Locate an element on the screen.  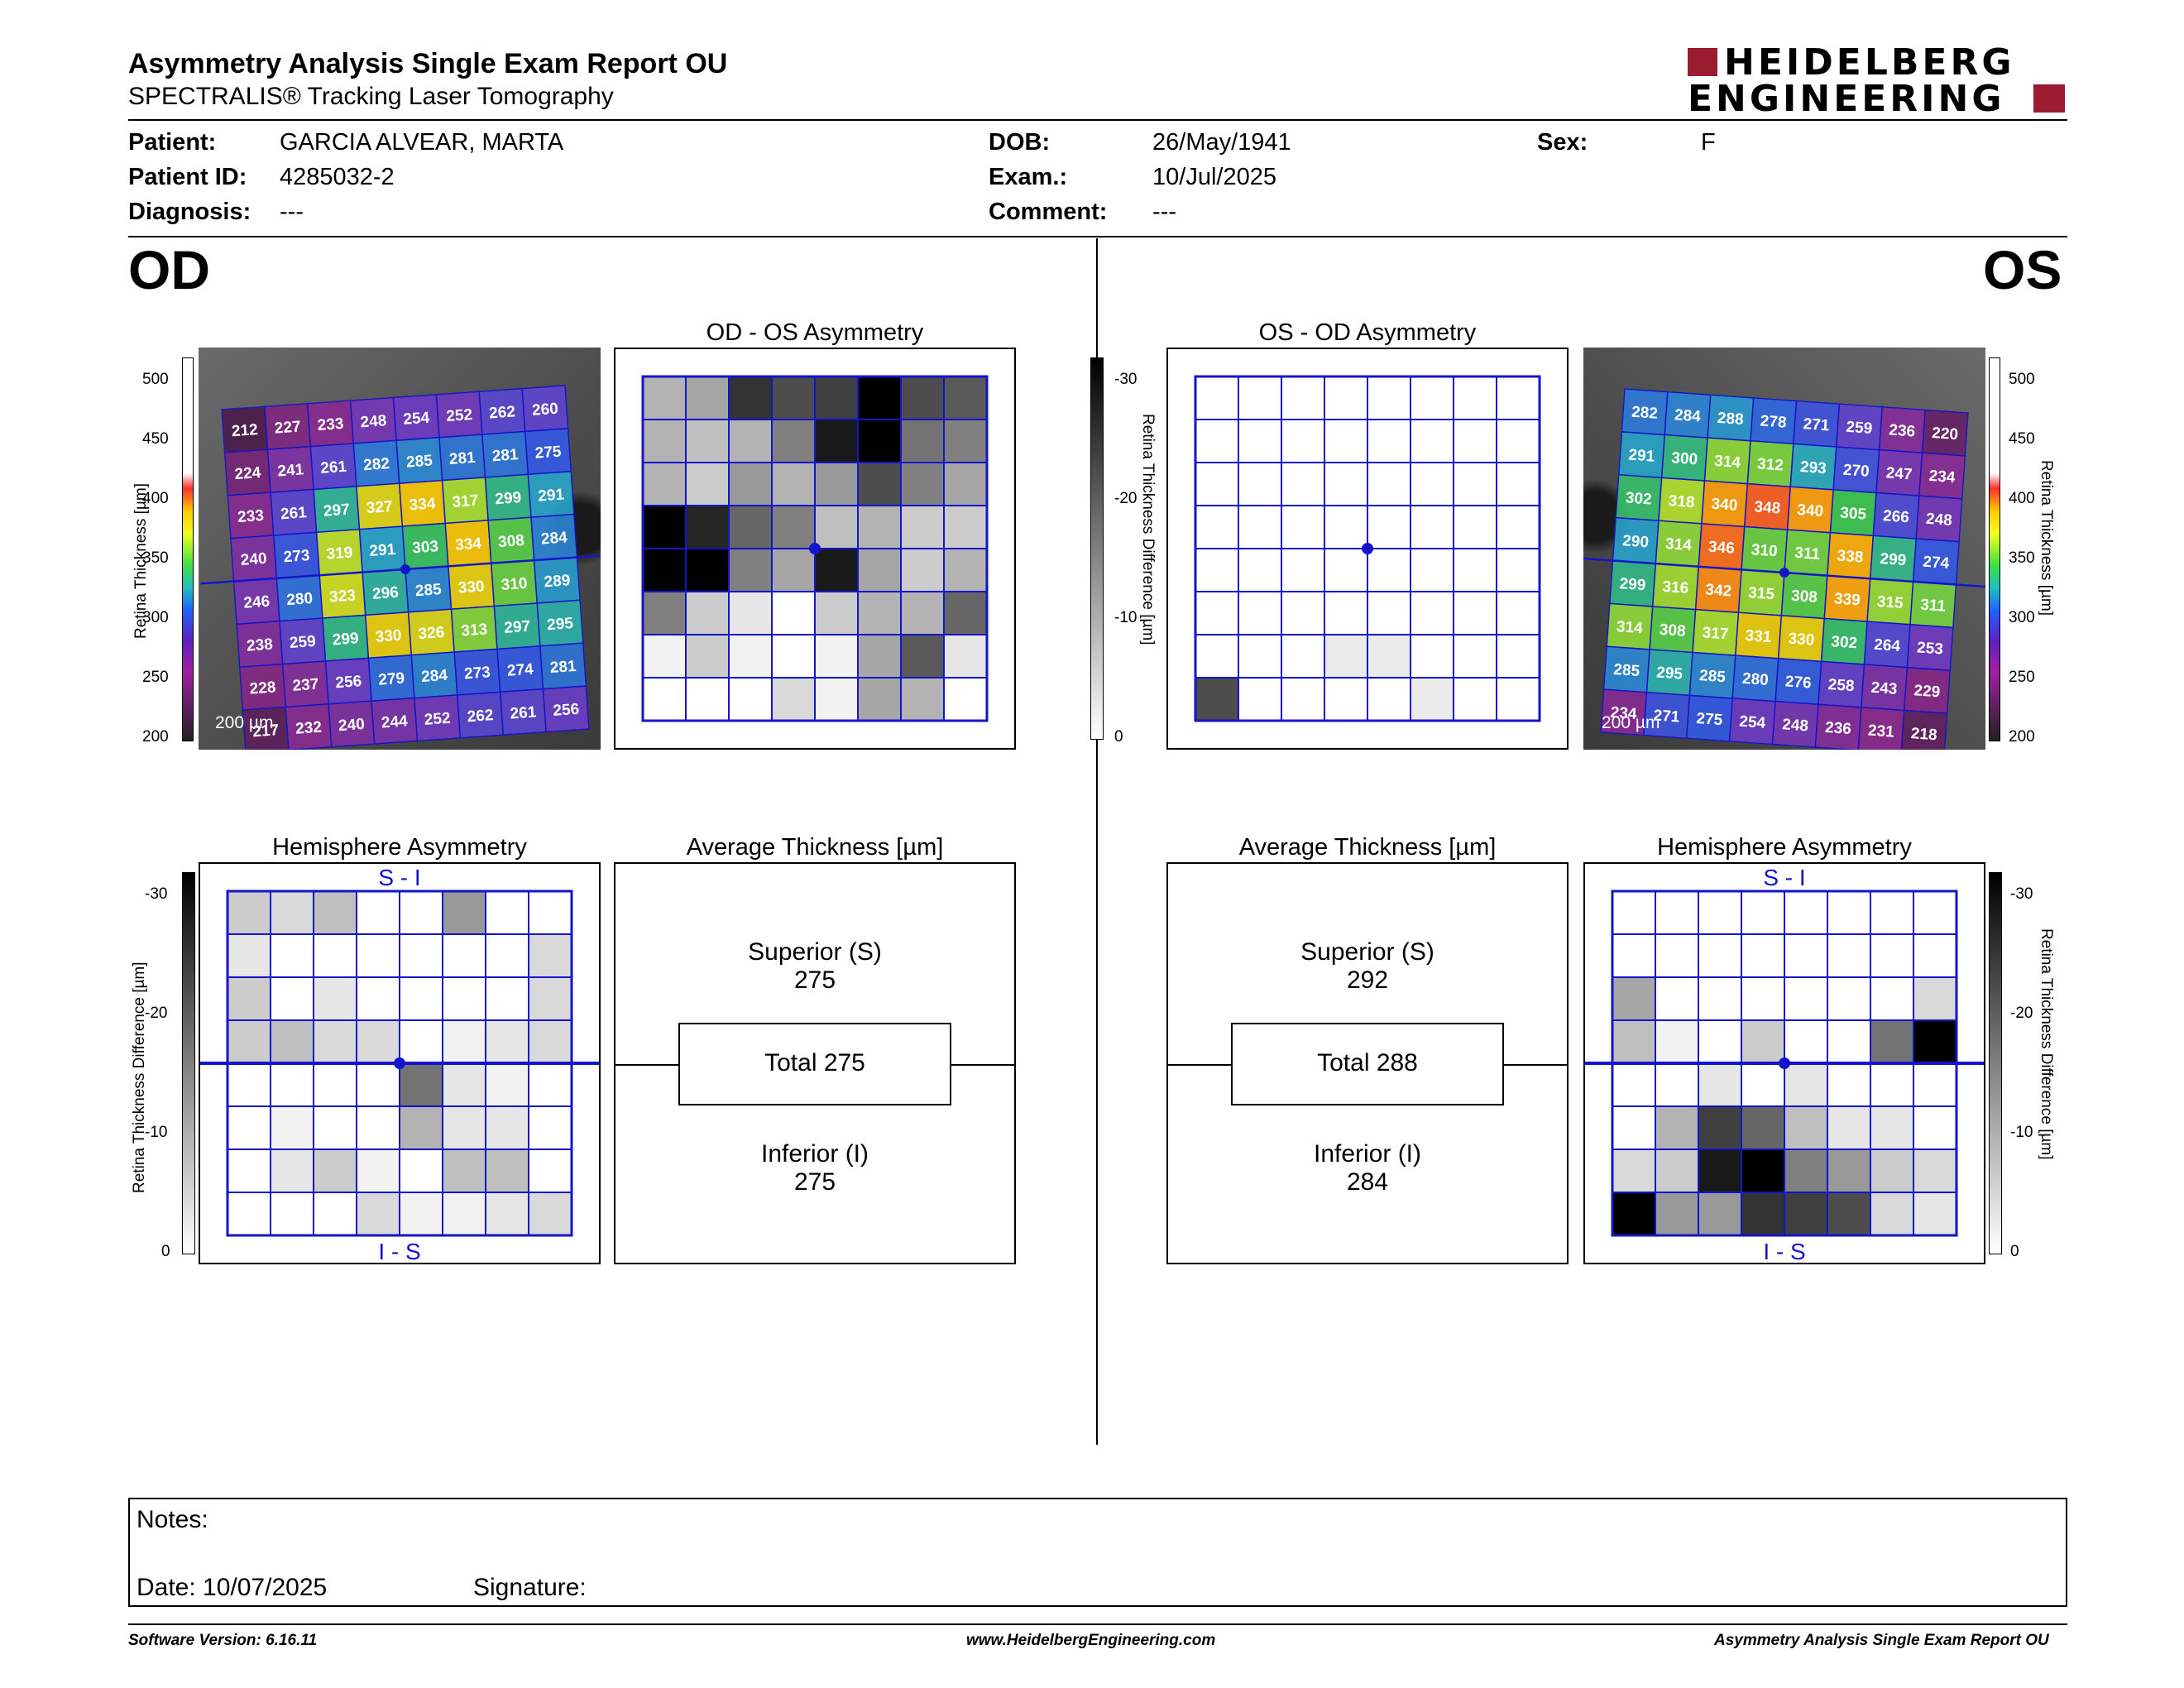
od-thickness-value: 291 is located at coordinates (552, 495).